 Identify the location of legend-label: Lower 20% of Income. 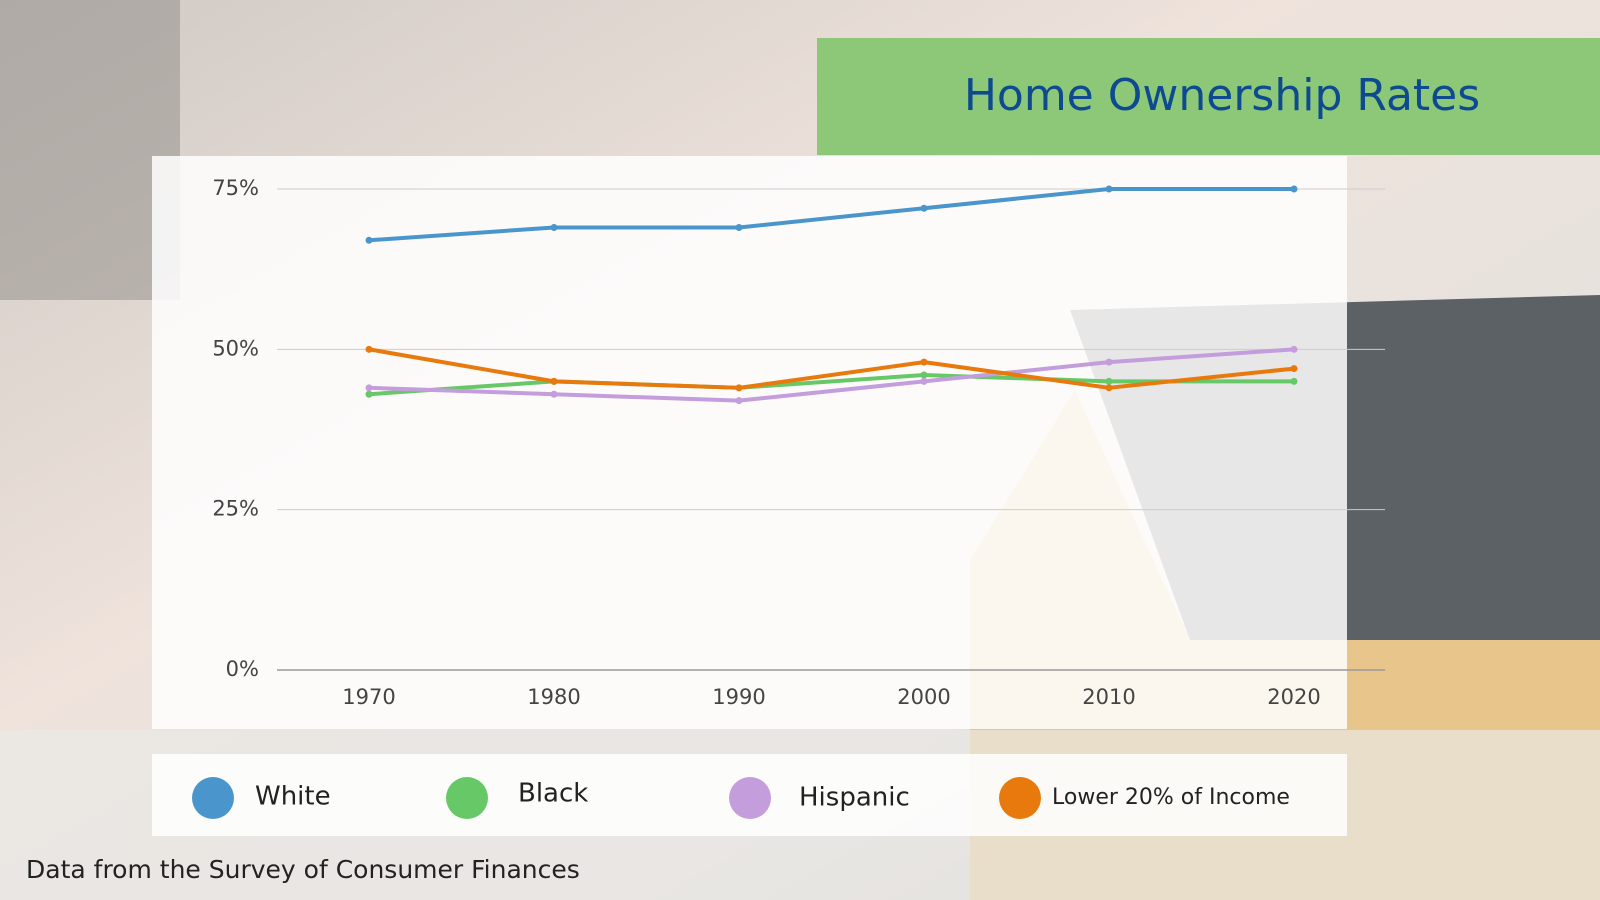
(1171, 797).